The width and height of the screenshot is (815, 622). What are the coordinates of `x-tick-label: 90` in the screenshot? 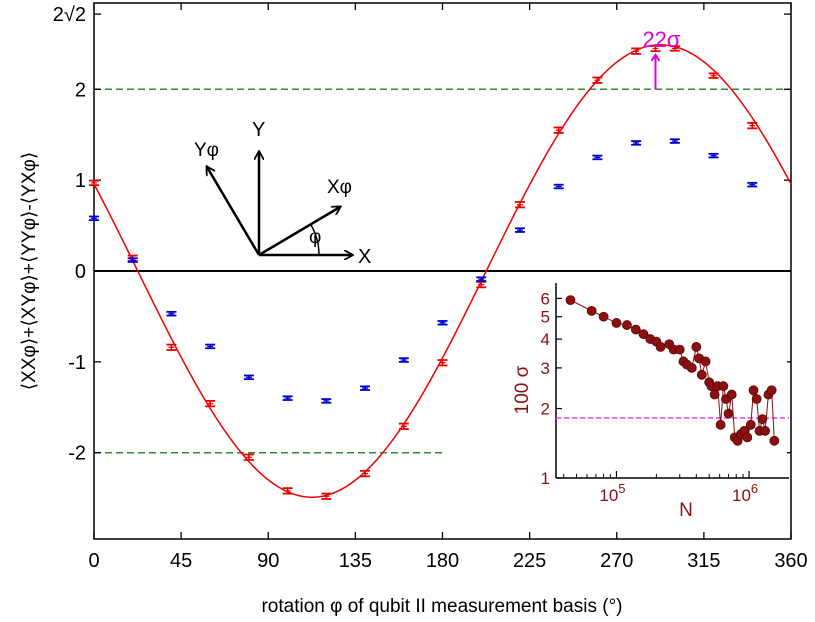 It's located at (268, 561).